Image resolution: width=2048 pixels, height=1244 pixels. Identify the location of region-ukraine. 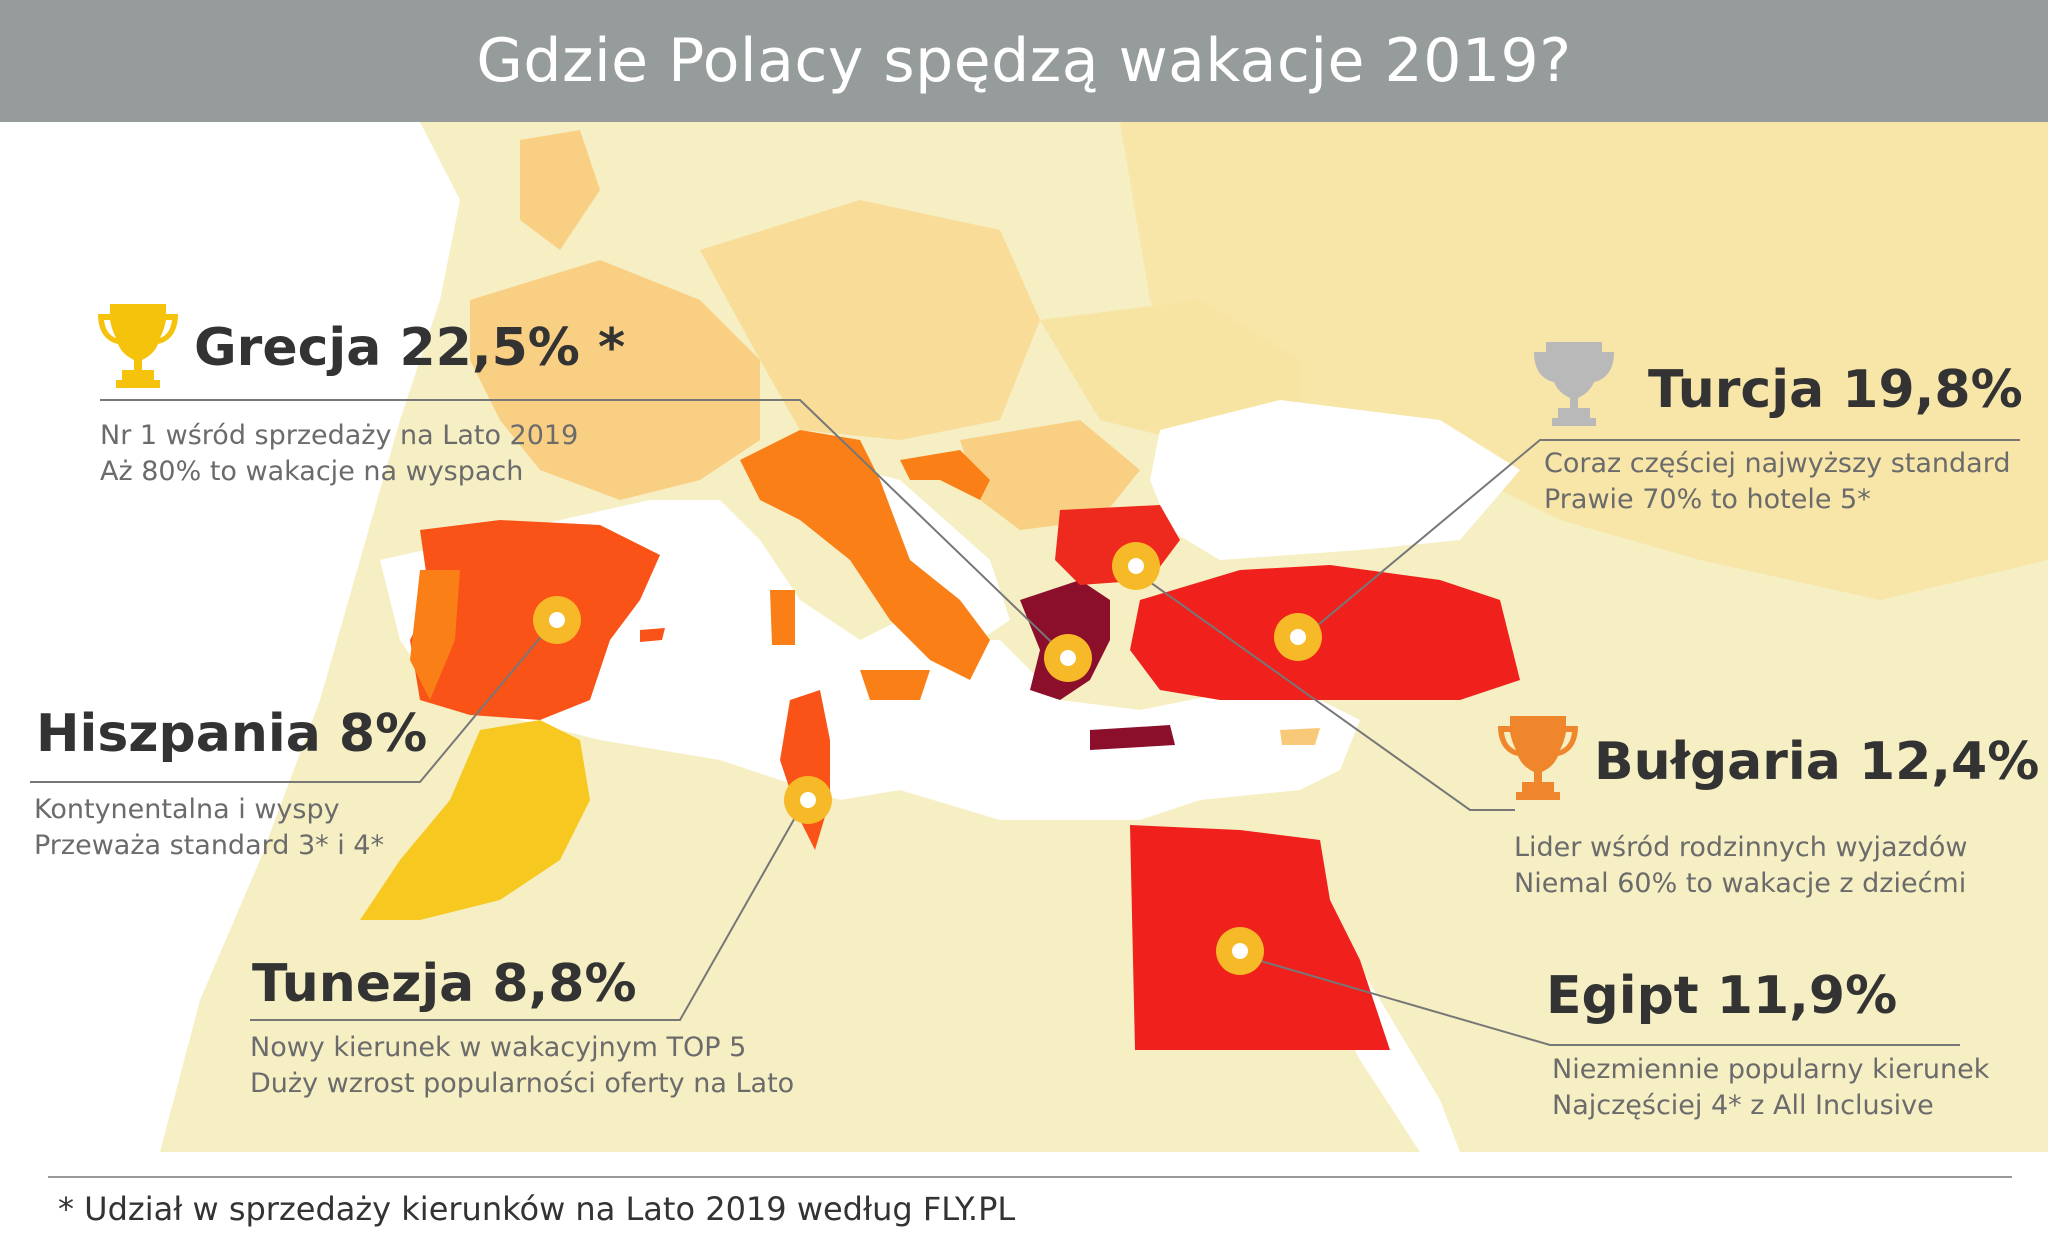
(1170, 370).